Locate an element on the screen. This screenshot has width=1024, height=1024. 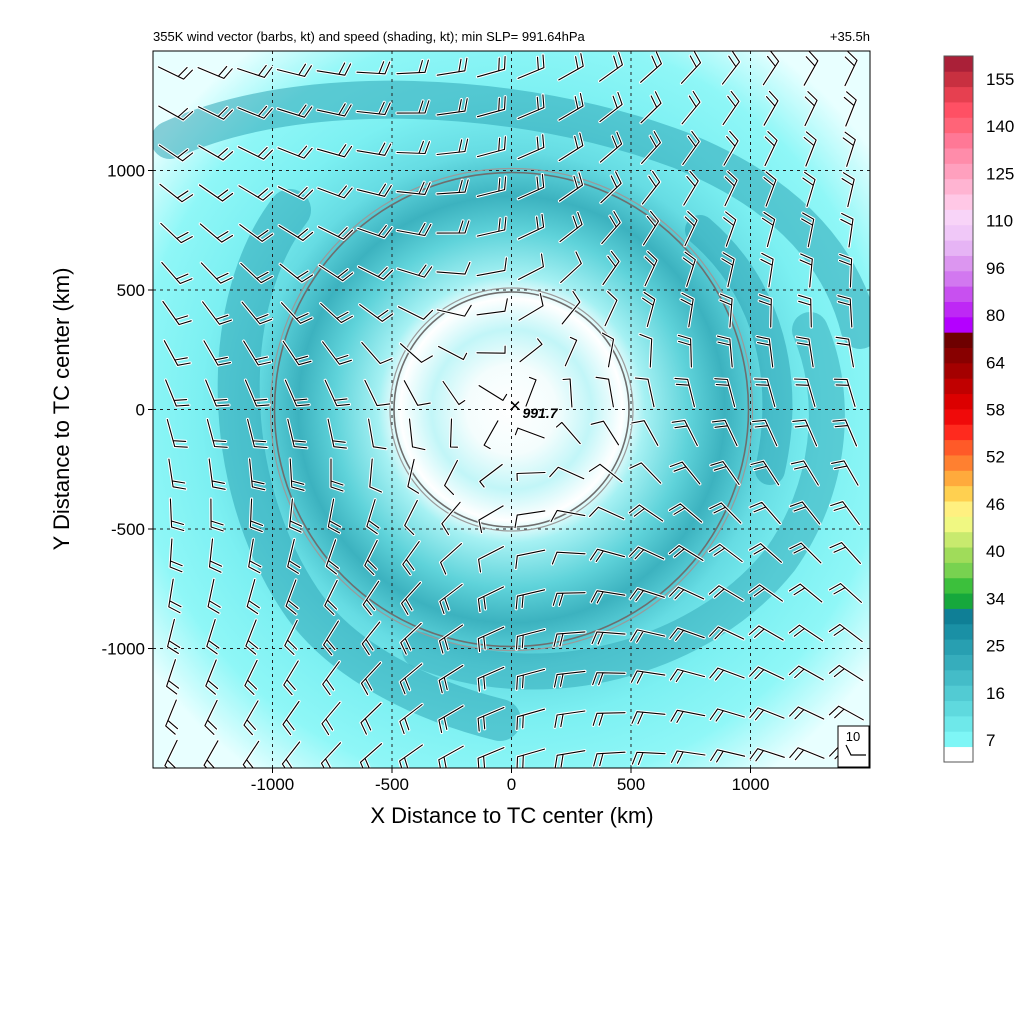
range-ring is located at coordinates (511, 409).